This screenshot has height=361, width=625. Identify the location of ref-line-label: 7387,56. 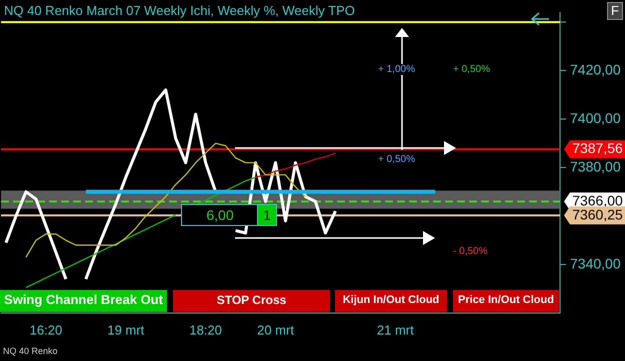
(598, 148).